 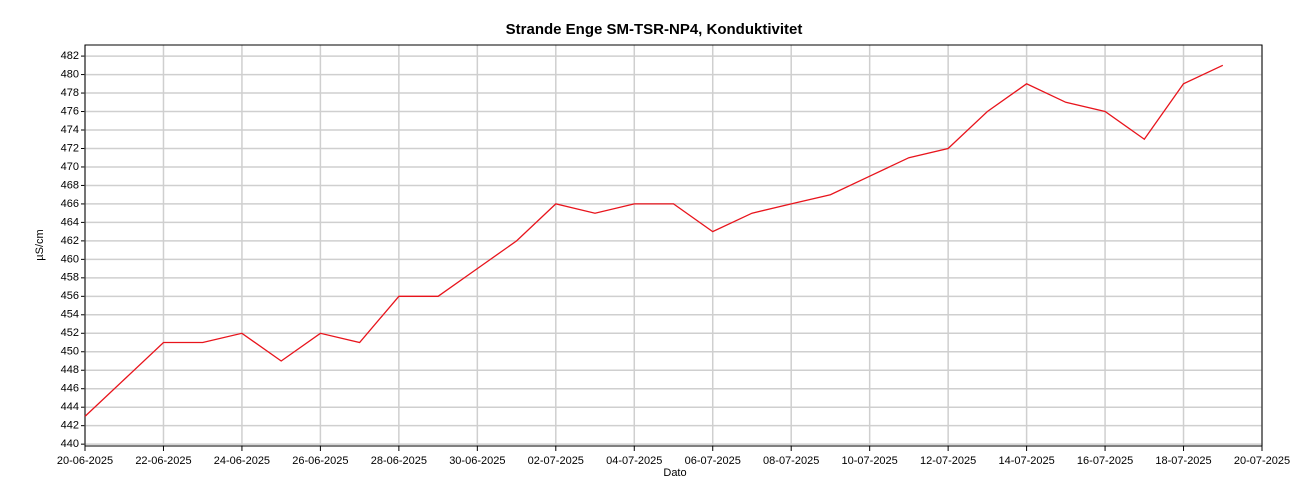 I want to click on y-tick-label: 440, so click(x=70, y=444).